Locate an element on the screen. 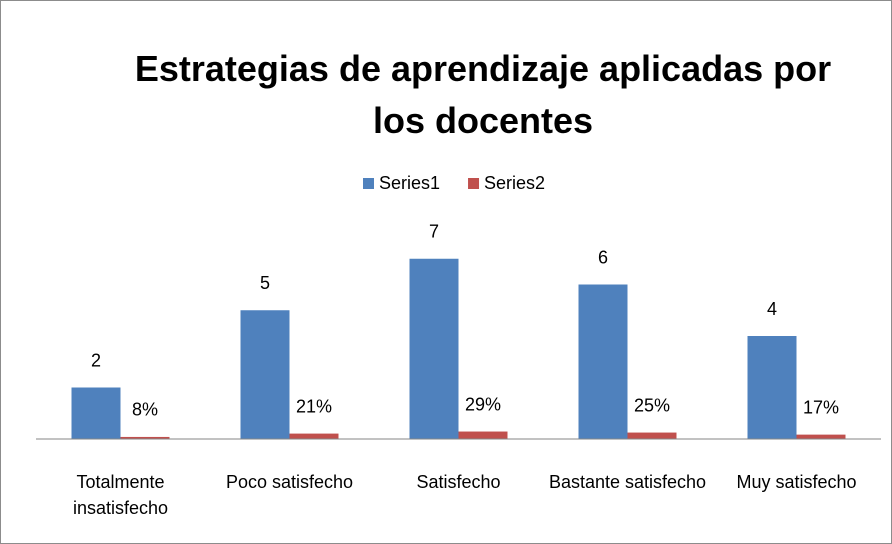 This screenshot has height=544, width=892. x-tick-label: Poco satisfecho is located at coordinates (289, 482).